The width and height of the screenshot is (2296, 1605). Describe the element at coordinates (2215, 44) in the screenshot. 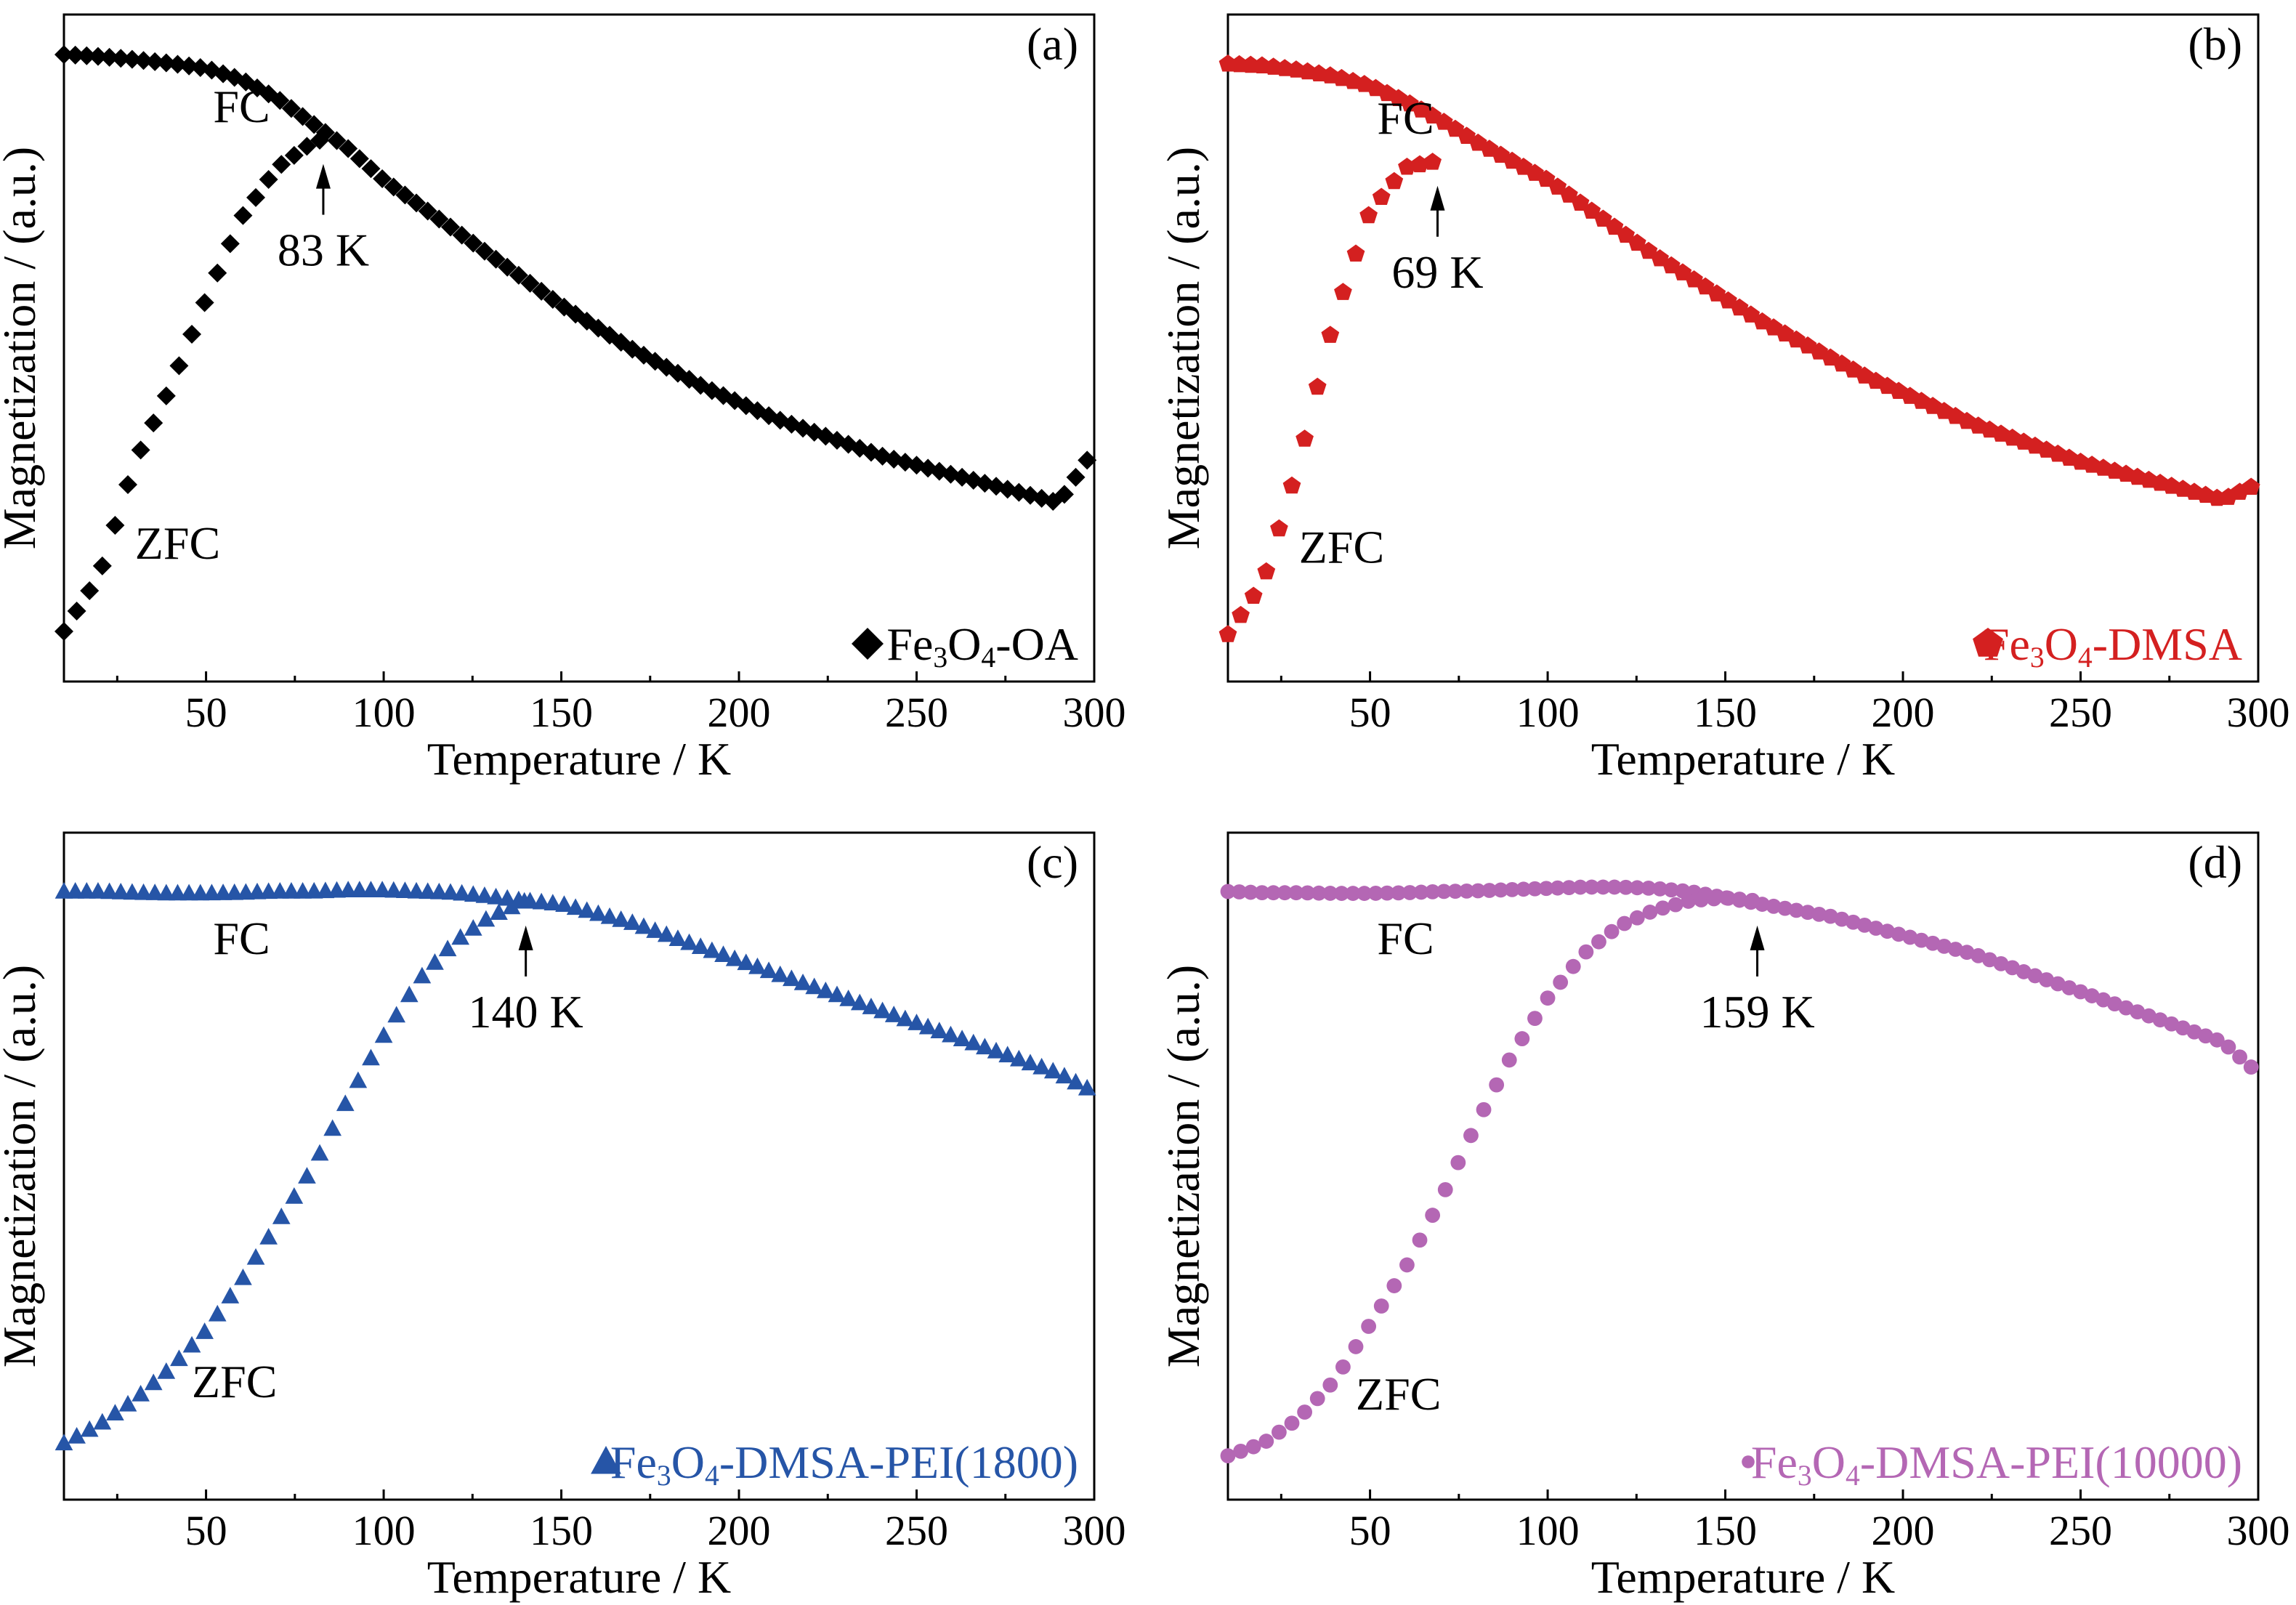

I see `panel-label: (b)` at that location.